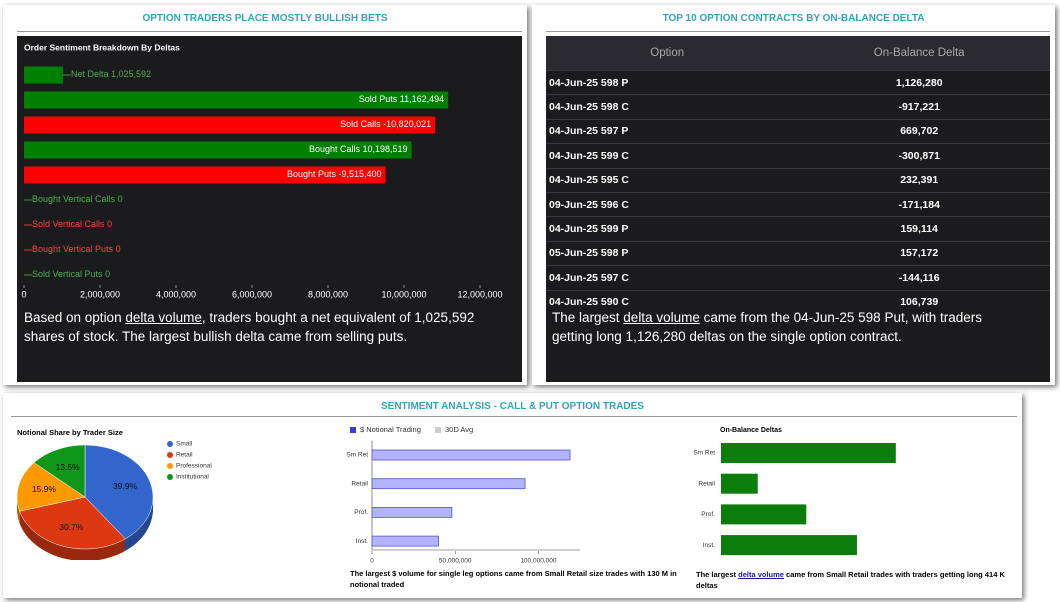 The width and height of the screenshot is (1060, 602). I want to click on table-cell: 106,739, so click(919, 301).